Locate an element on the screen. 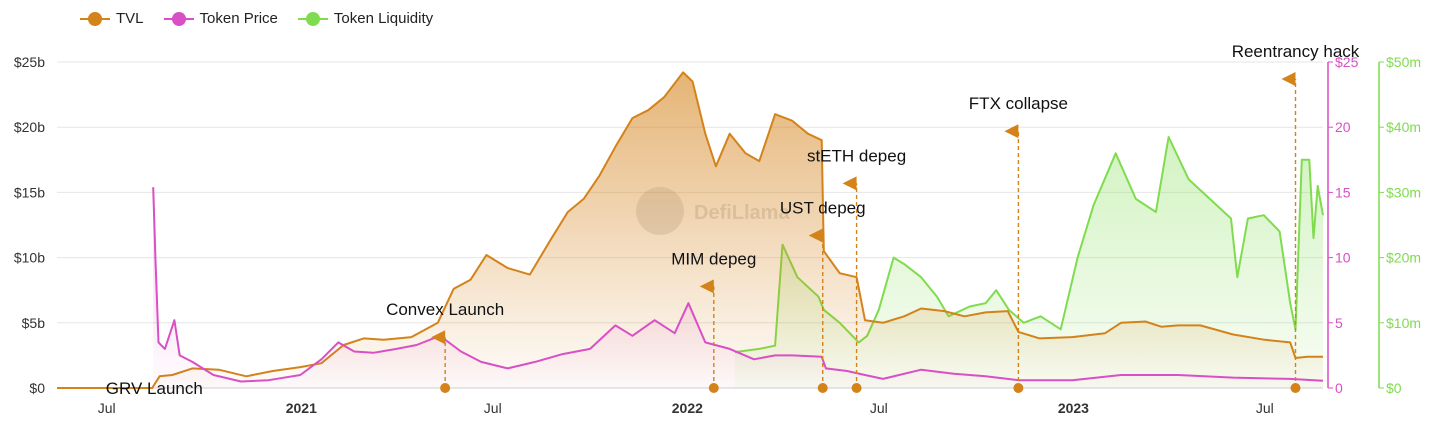 Image resolution: width=1456 pixels, height=423 pixels. legend-label-tvl: TVL is located at coordinates (130, 18).